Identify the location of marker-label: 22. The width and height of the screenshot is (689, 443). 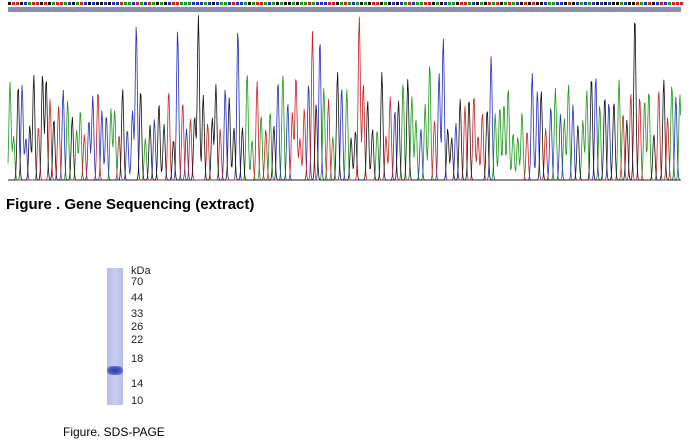
(137, 340).